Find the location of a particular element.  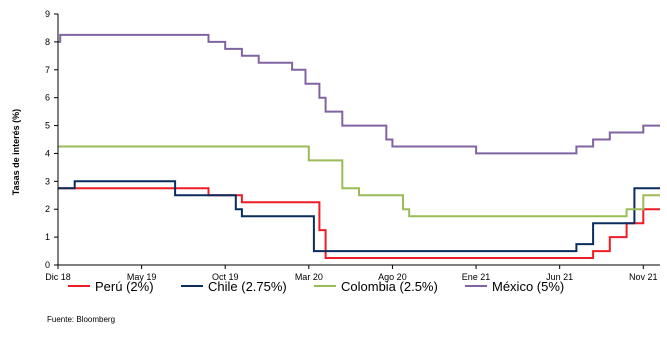

x-tick-label: Ago 20 is located at coordinates (392, 277).